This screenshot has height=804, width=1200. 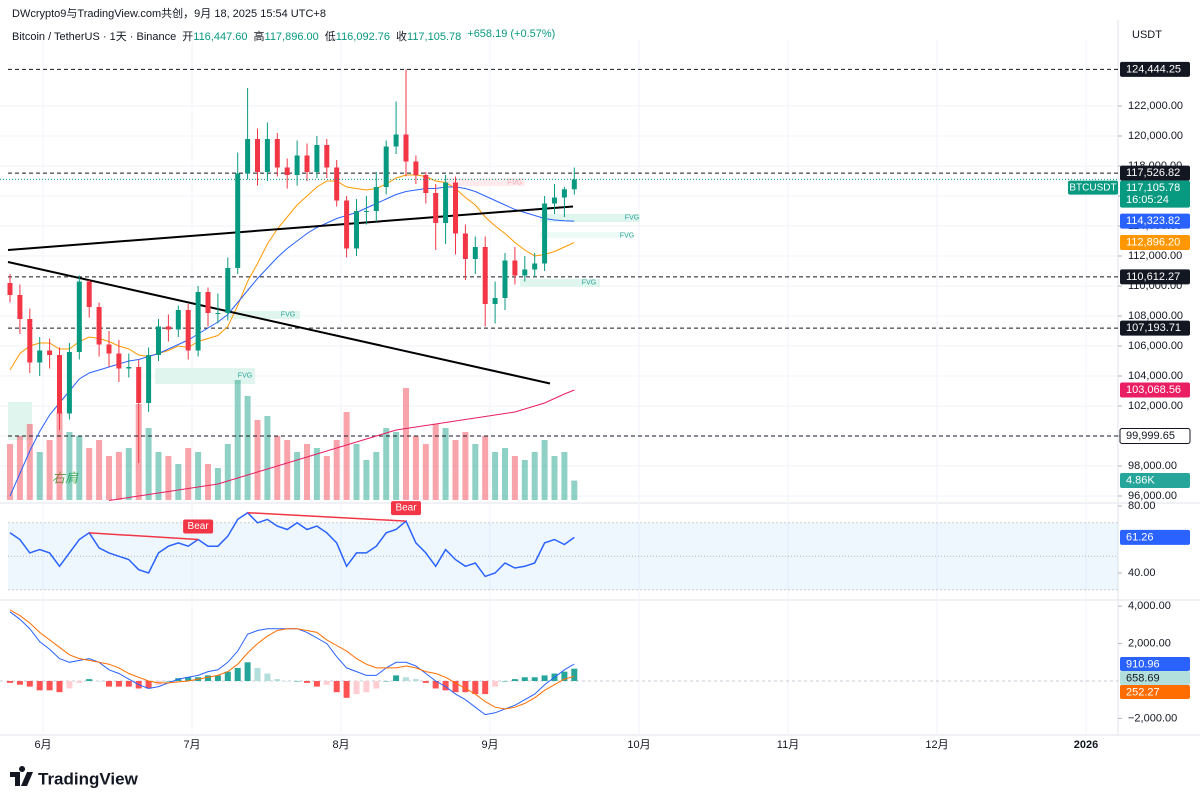 I want to click on y-tick-label: 104,000.00, so click(x=1155, y=376).